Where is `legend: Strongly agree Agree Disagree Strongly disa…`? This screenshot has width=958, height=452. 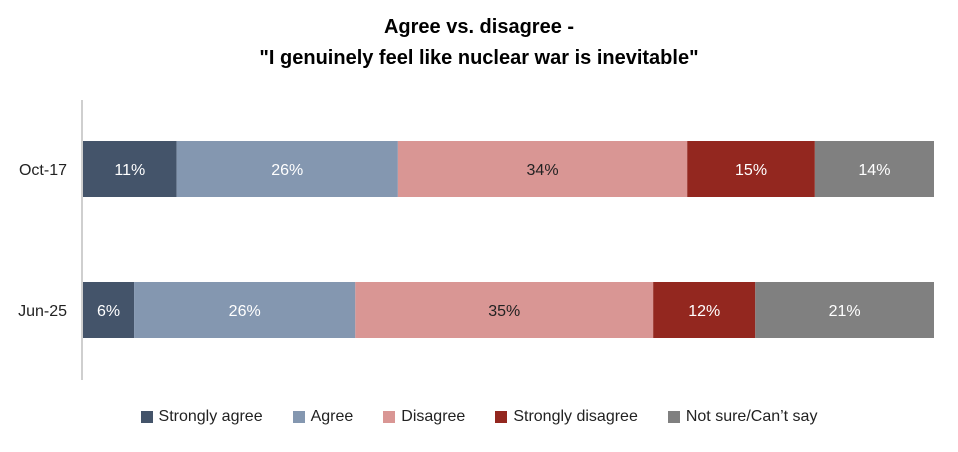 legend: Strongly agree Agree Disagree Strongly disa… is located at coordinates (479, 417).